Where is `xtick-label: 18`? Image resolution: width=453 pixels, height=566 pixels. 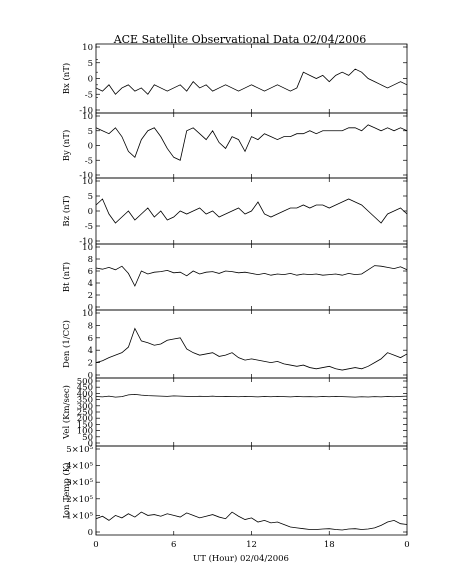
xtick-label: 18 is located at coordinates (329, 545).